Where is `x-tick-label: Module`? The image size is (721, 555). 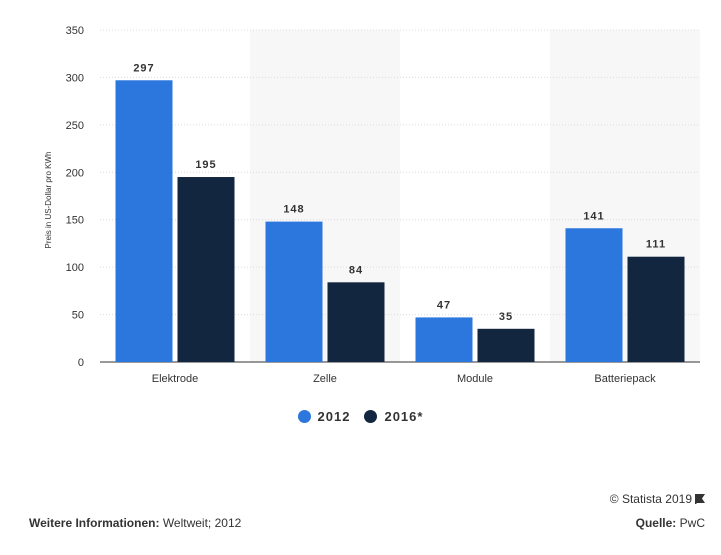 x-tick-label: Module is located at coordinates (475, 379).